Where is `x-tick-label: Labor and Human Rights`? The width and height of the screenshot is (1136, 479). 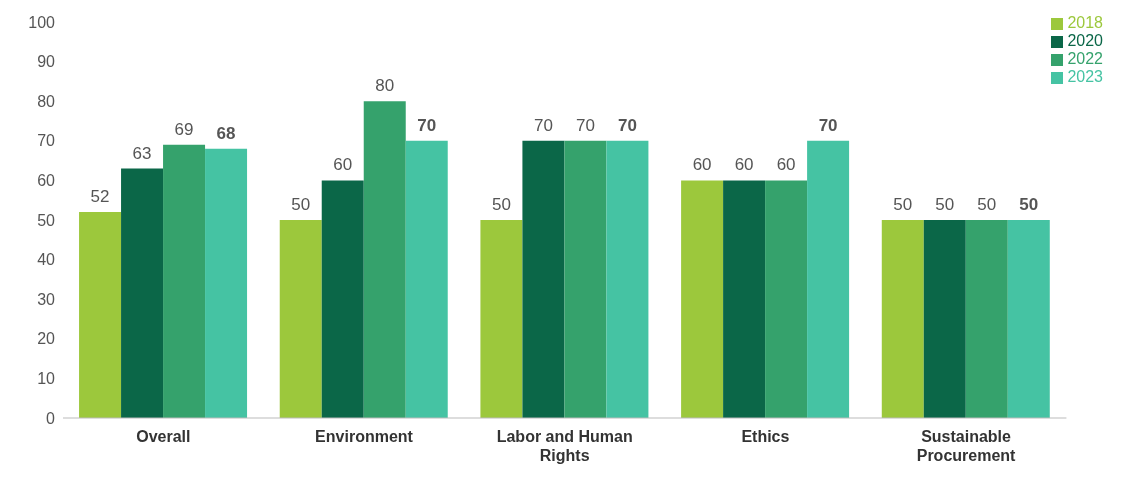
x-tick-label: Labor and Human Rights is located at coordinates (564, 446).